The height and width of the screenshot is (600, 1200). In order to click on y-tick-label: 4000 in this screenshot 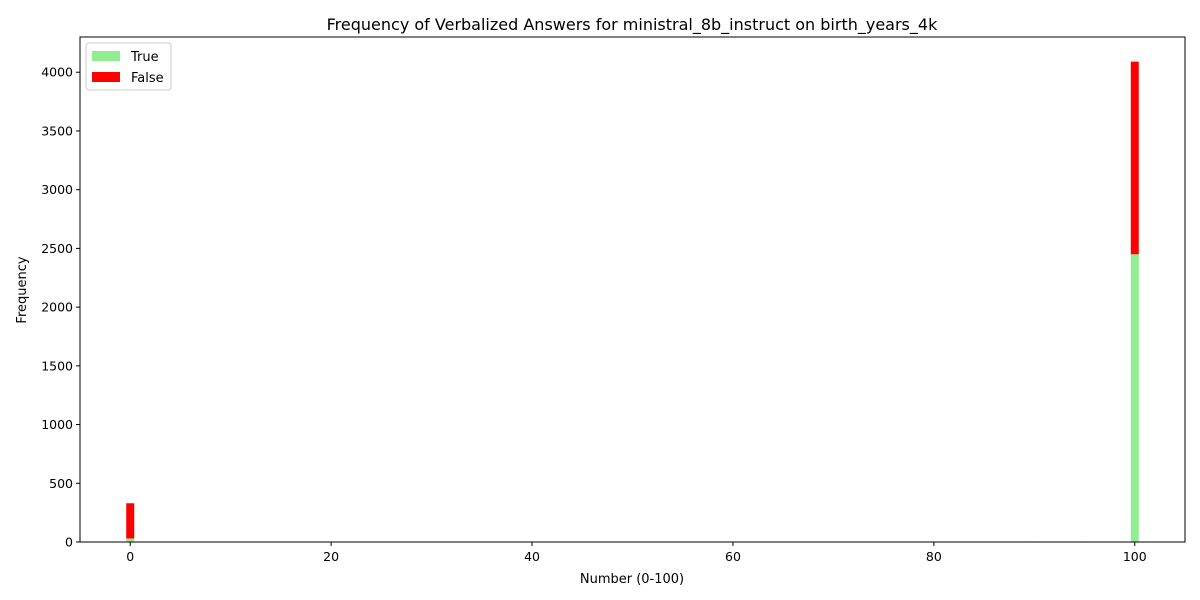, I will do `click(57, 72)`.